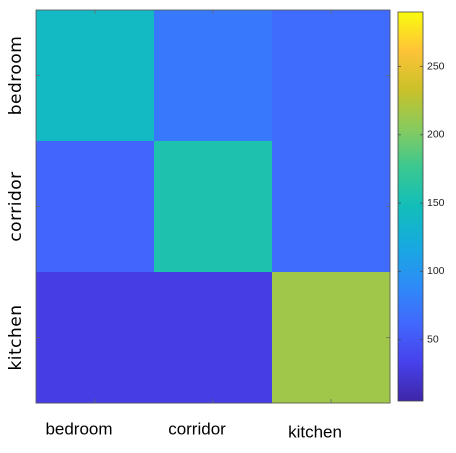 Image resolution: width=456 pixels, height=453 pixels. Describe the element at coordinates (315, 431) in the screenshot. I see `col-label: kitchen` at that location.